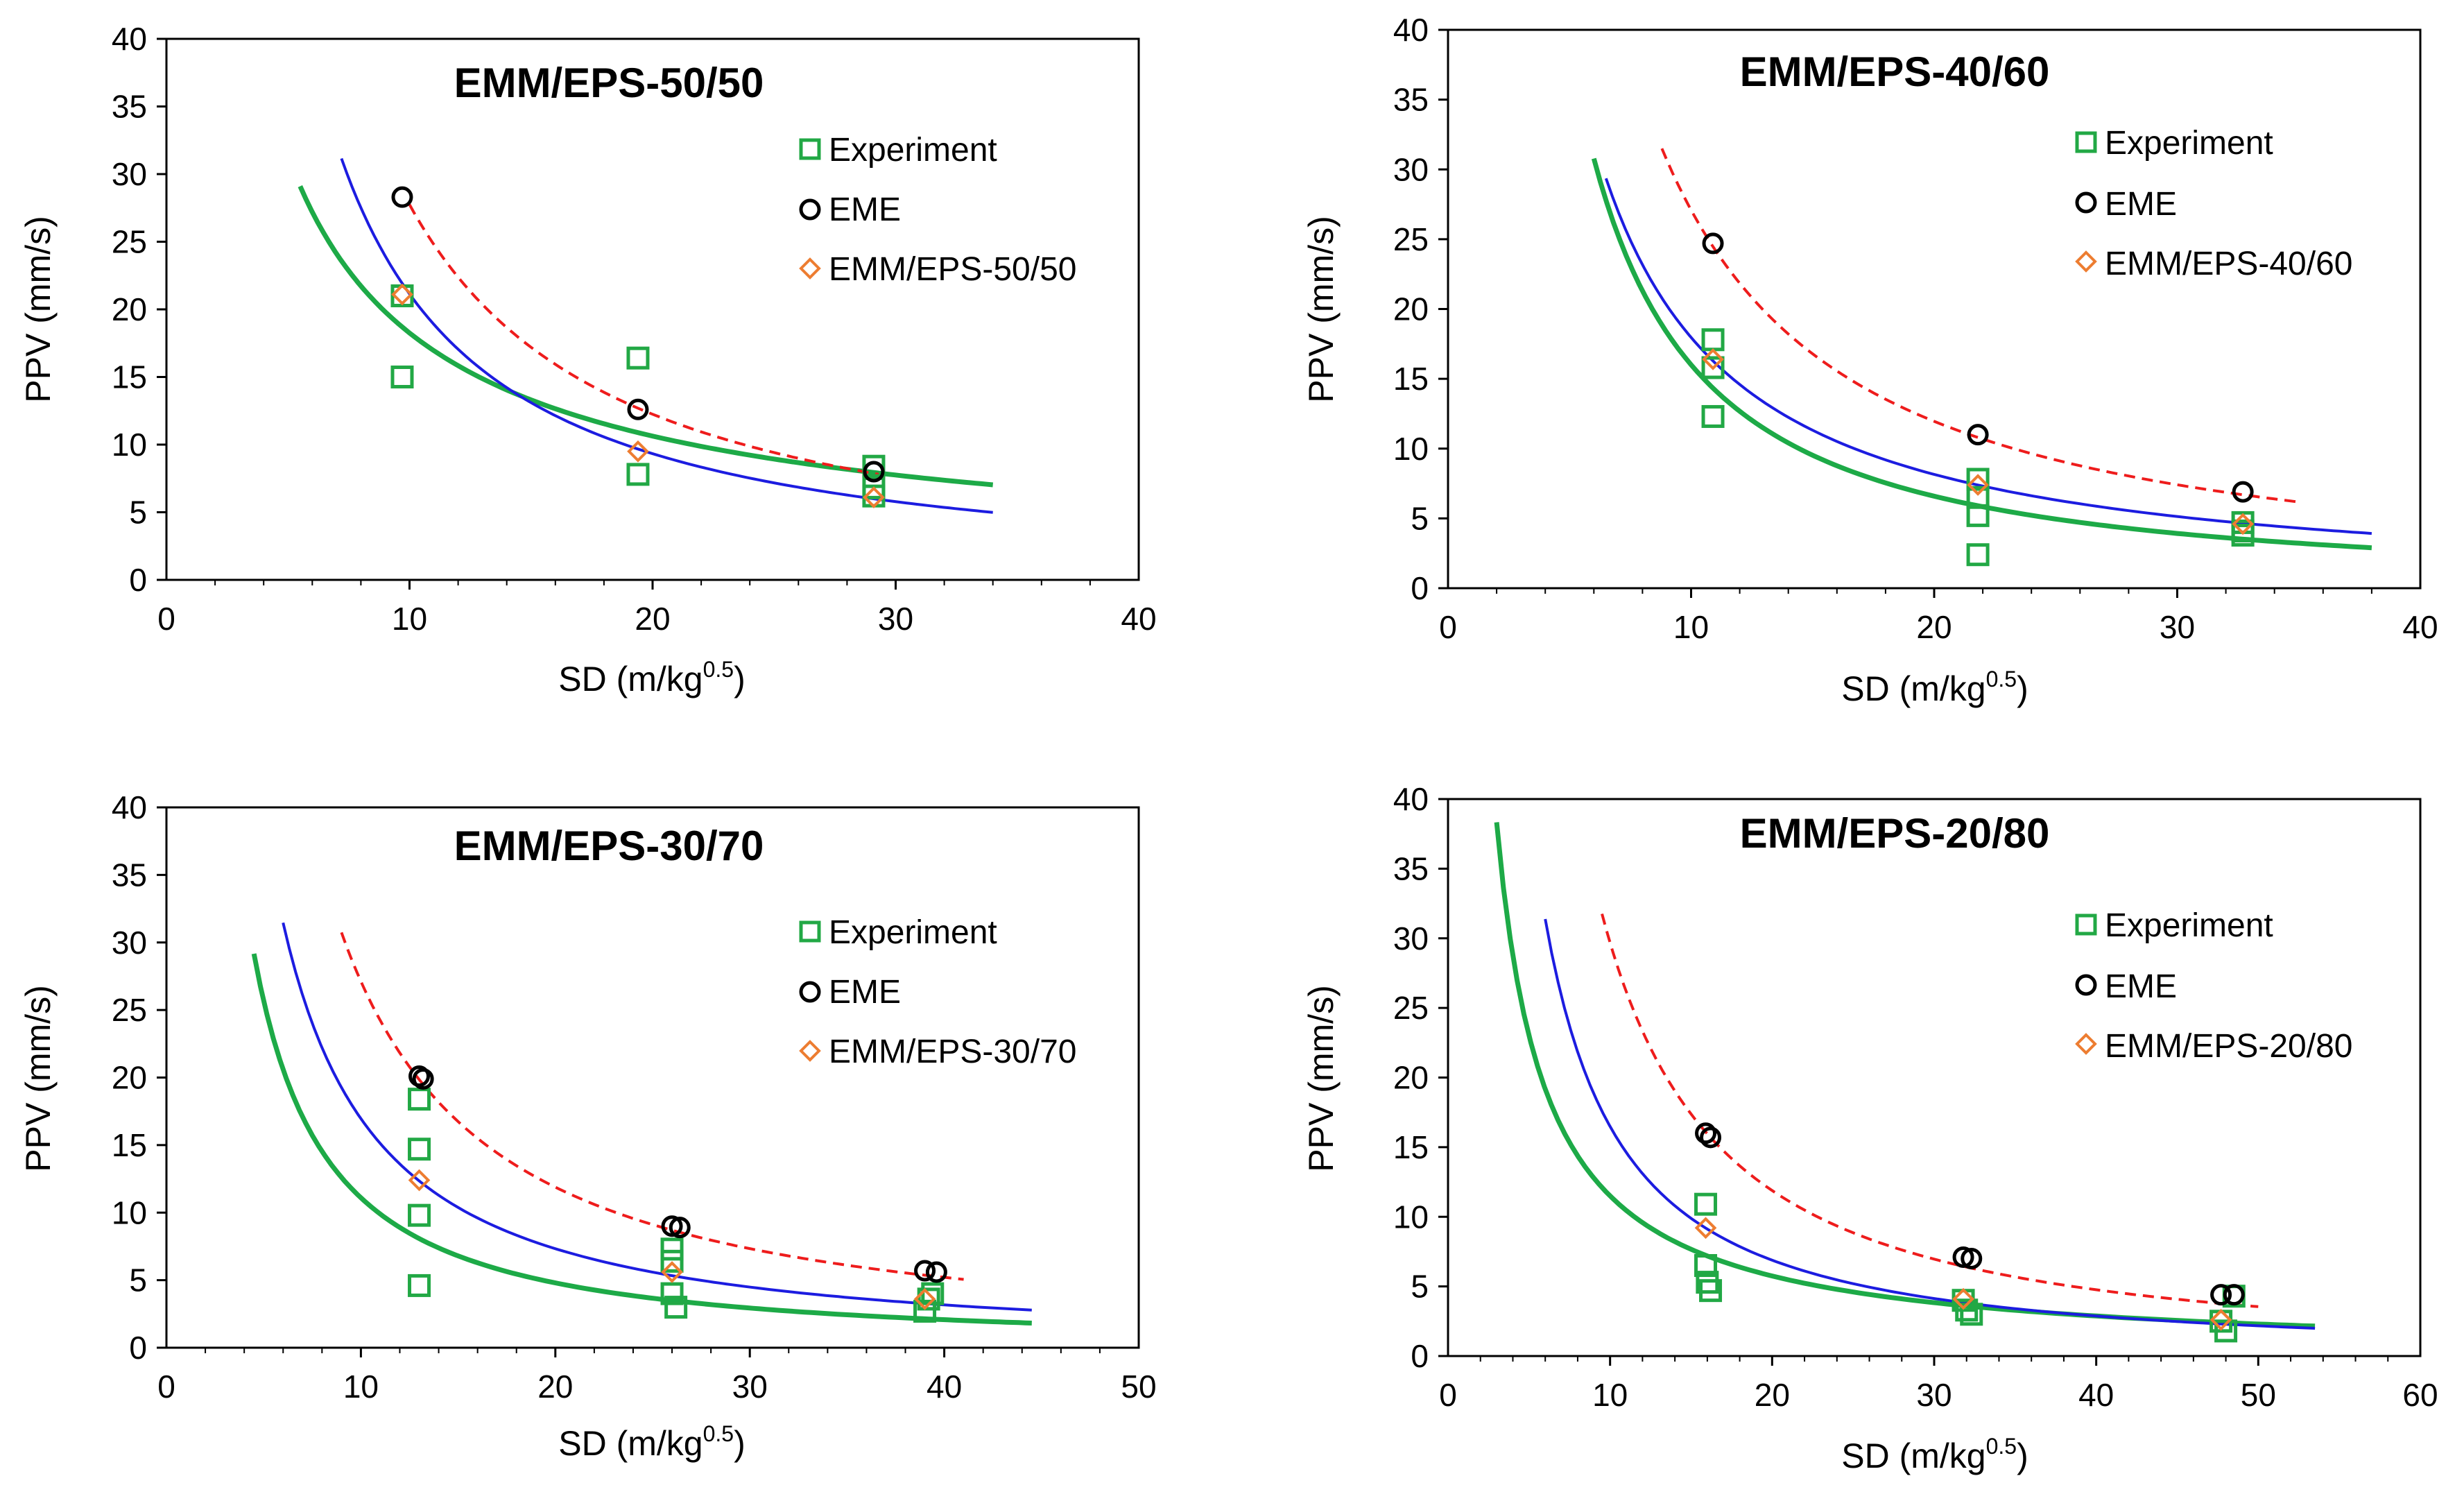 The height and width of the screenshot is (1501, 2464). Describe the element at coordinates (953, 269) in the screenshot. I see `legend-model-label: EMM/EPS-50/50` at that location.